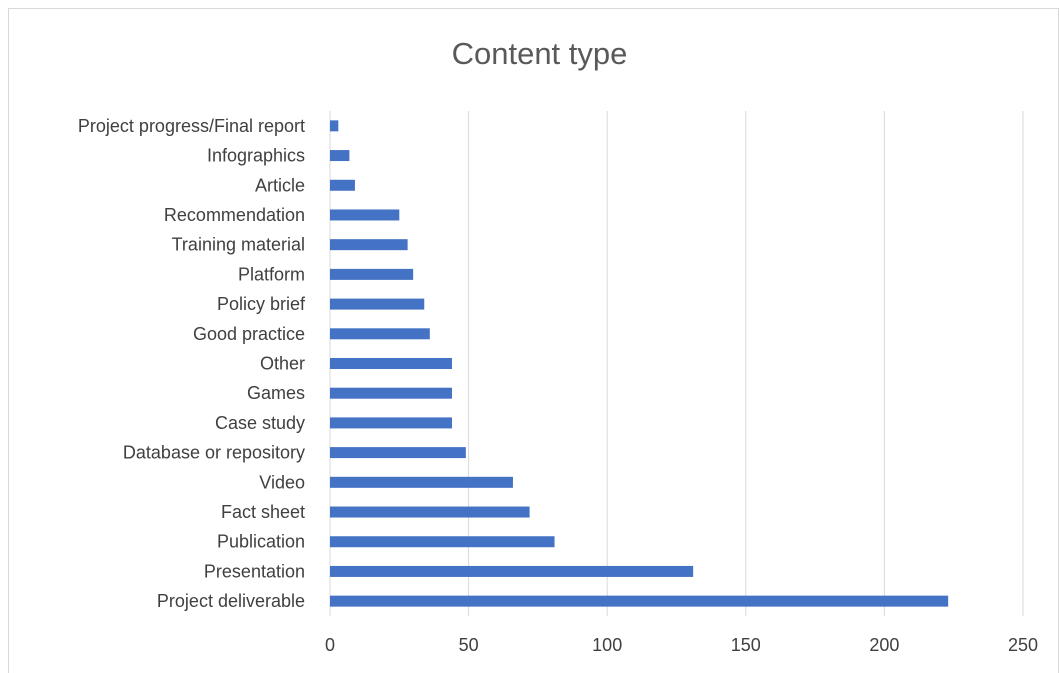 Image resolution: width=1059 pixels, height=673 pixels. I want to click on x-tick-label: 0, so click(330, 645).